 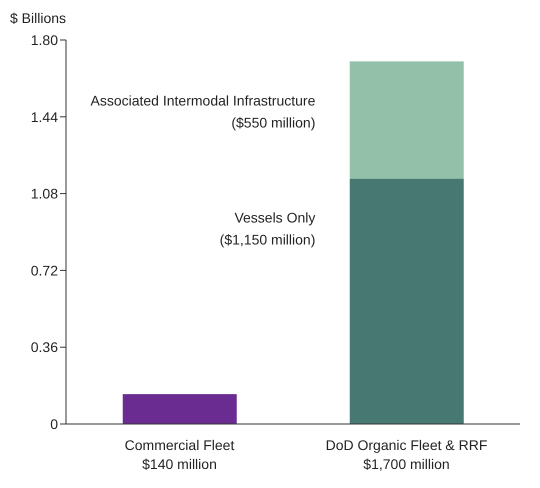 I want to click on text: Vessels Only, so click(x=275, y=218).